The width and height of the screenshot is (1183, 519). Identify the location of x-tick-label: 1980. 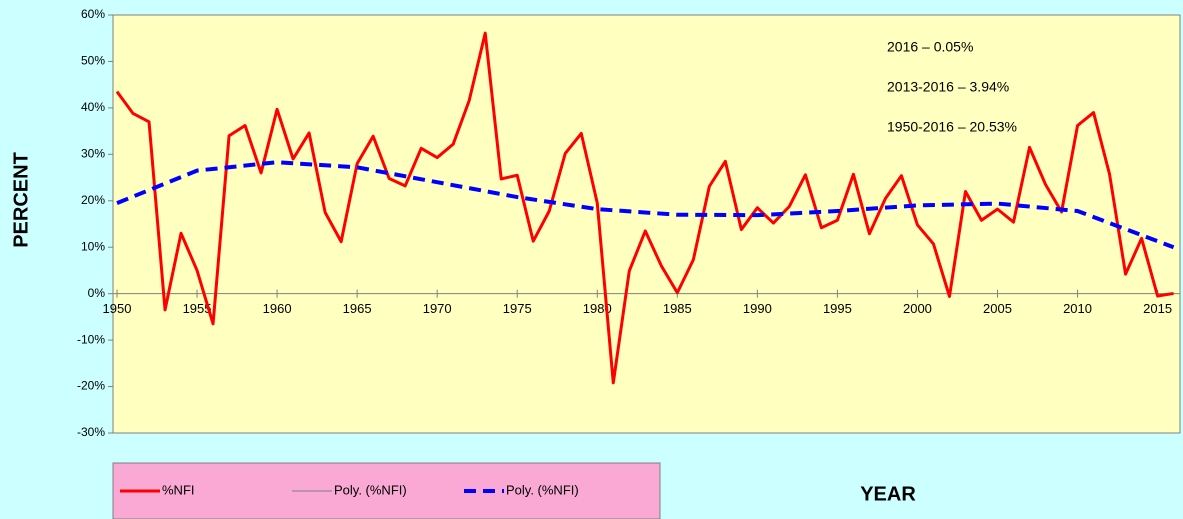
(597, 308).